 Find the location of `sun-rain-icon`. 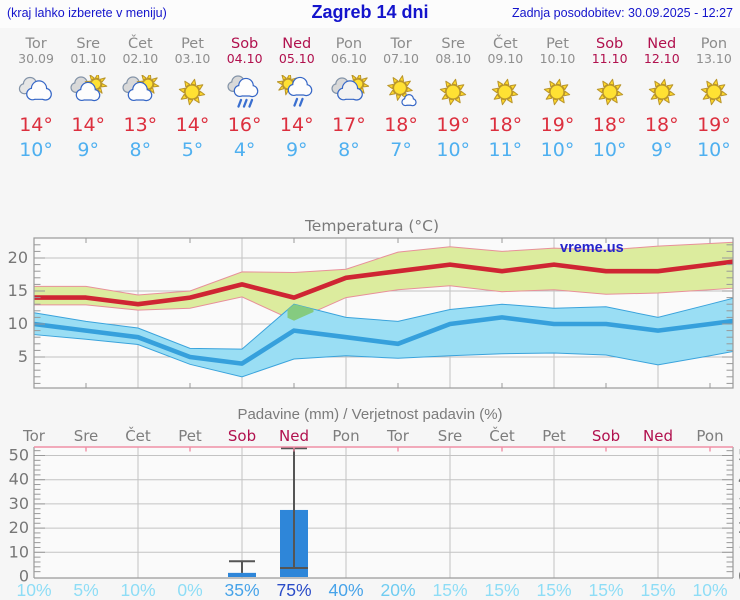

sun-rain-icon is located at coordinates (294, 89).